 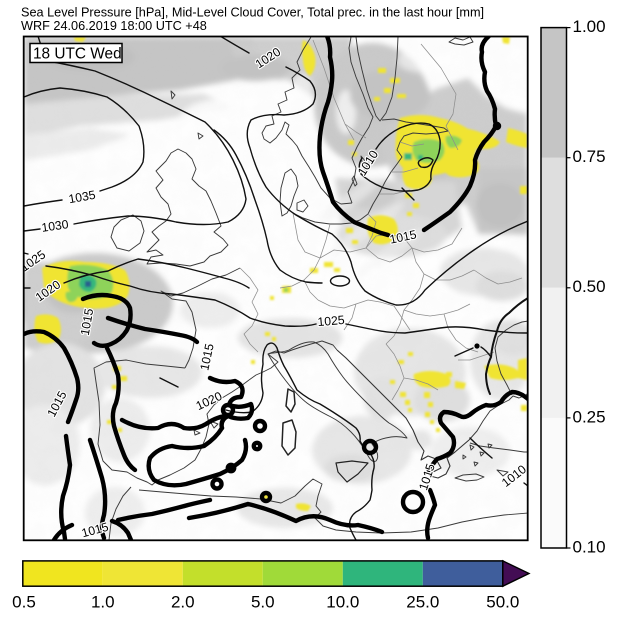 I want to click on svg-text: 0.50, so click(x=589, y=286).